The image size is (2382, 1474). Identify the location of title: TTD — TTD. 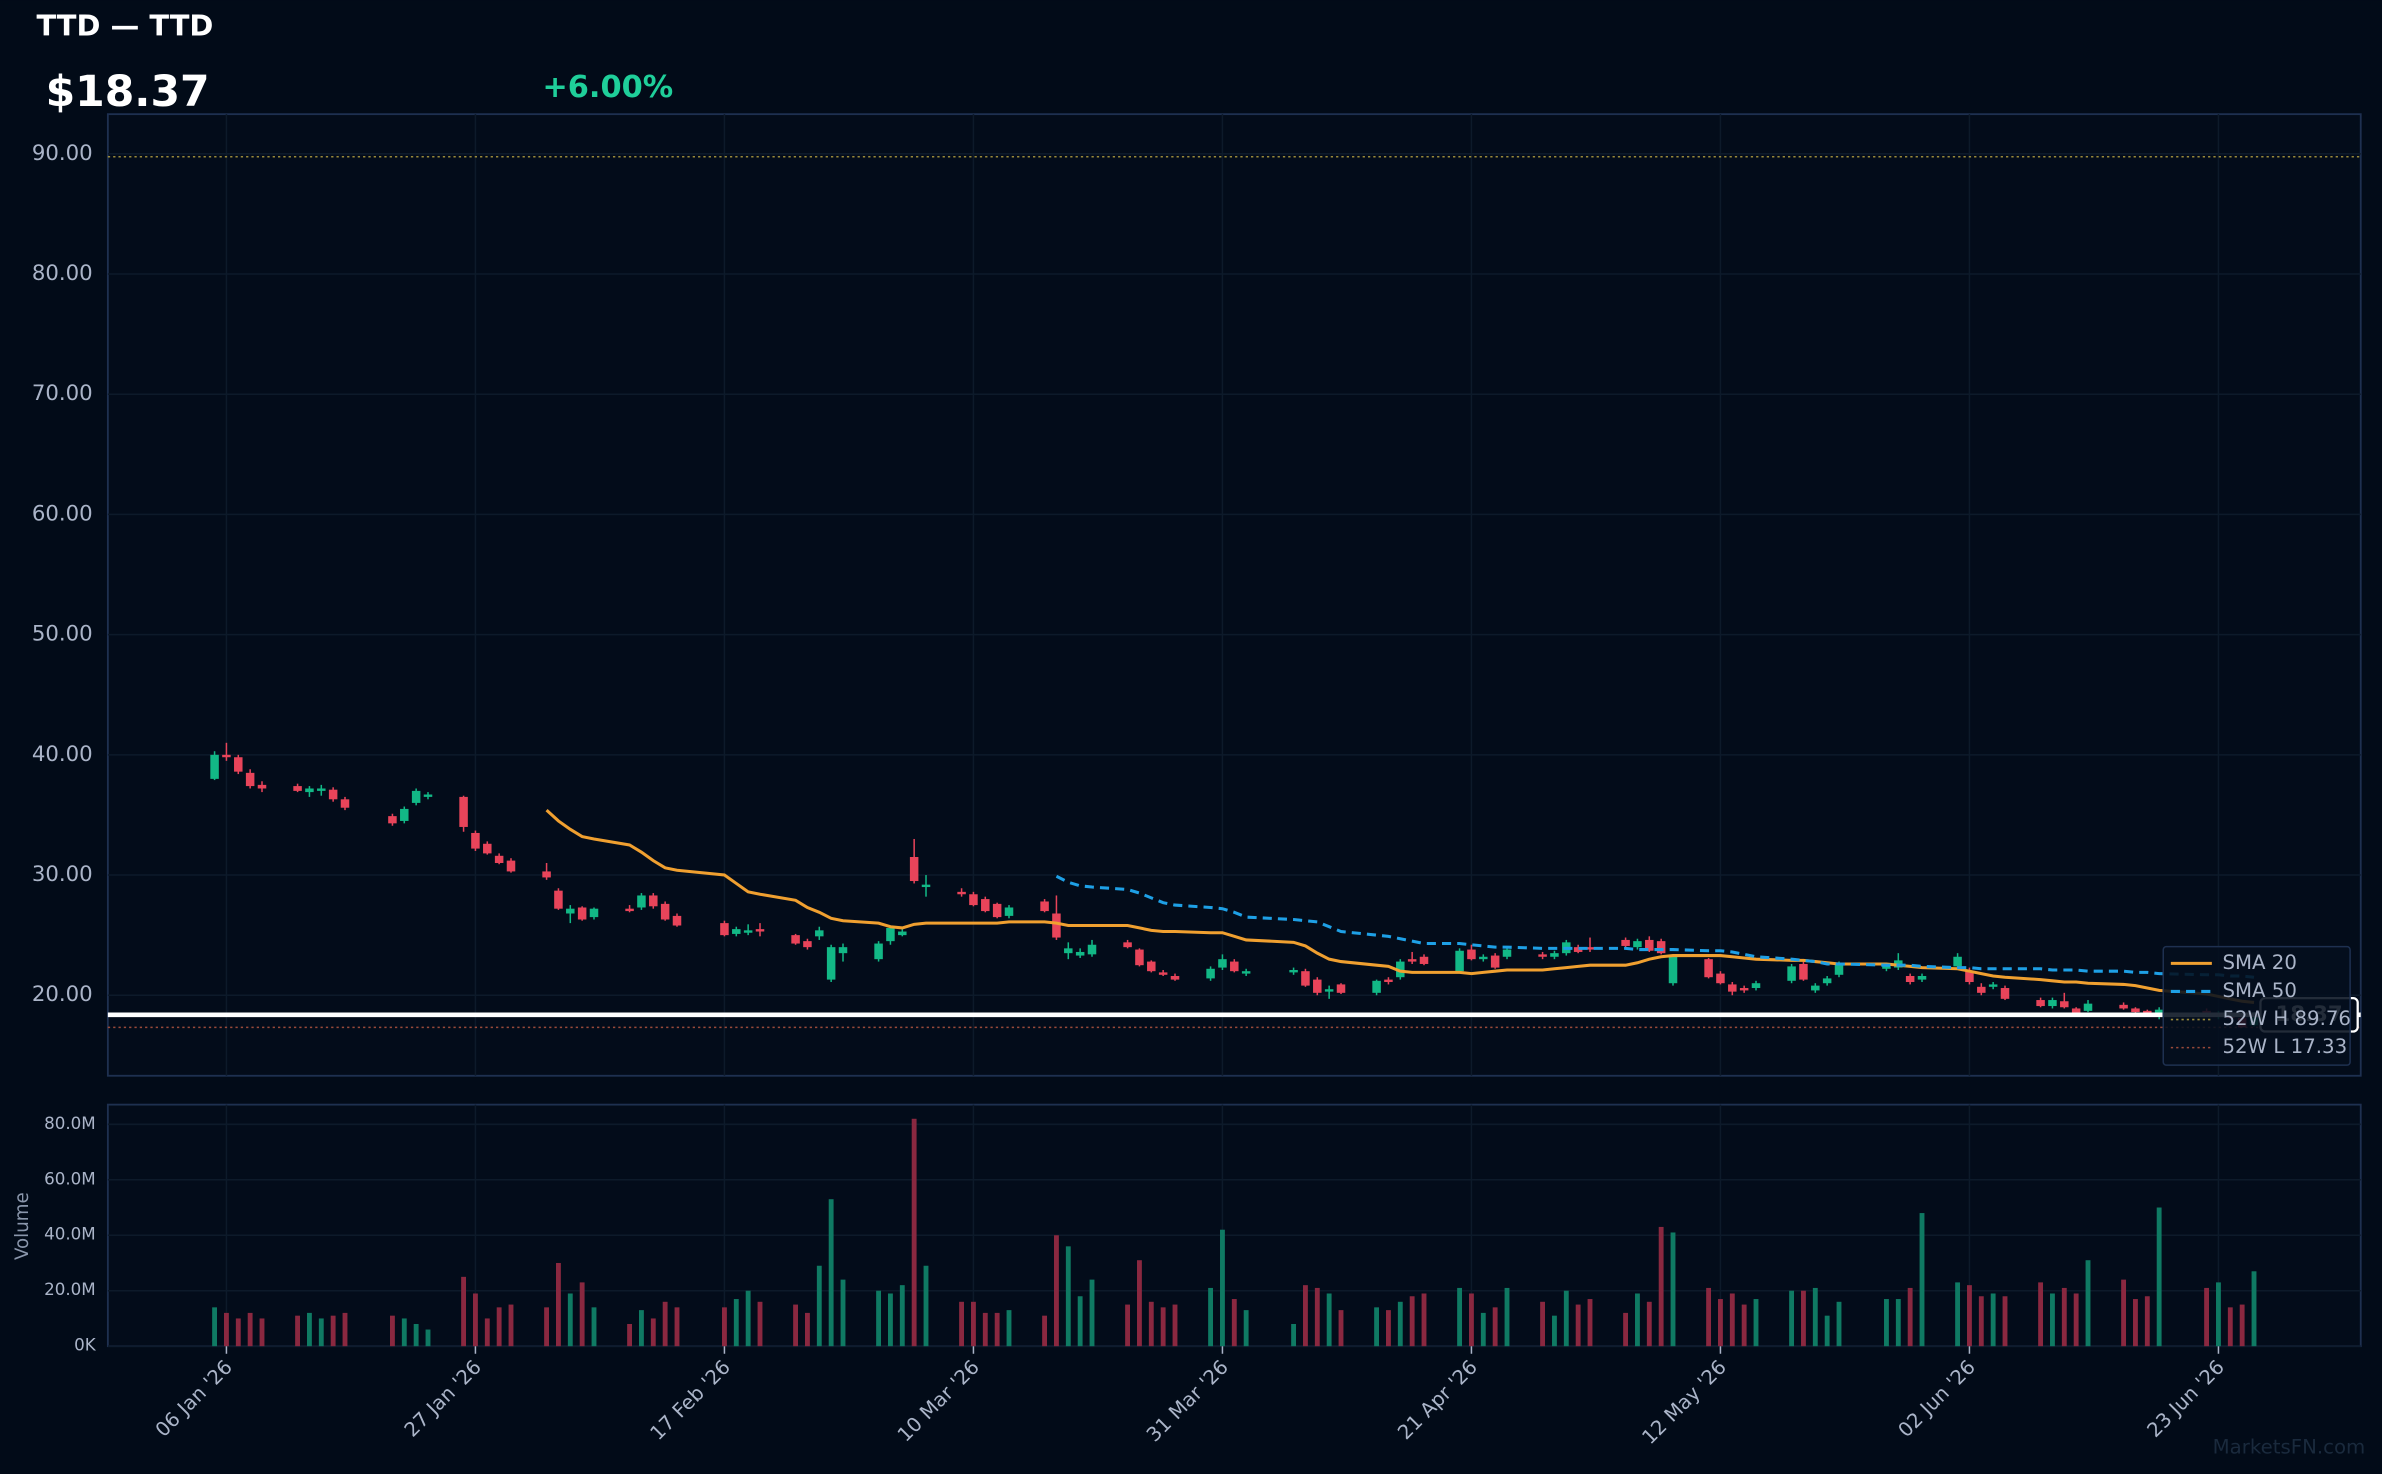
(124, 26).